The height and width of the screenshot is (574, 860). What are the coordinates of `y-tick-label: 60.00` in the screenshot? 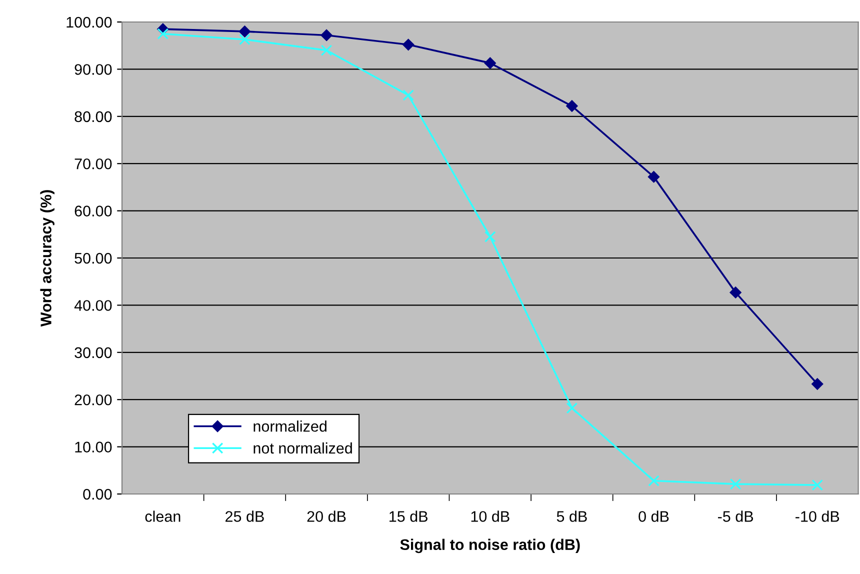 It's located at (93, 211).